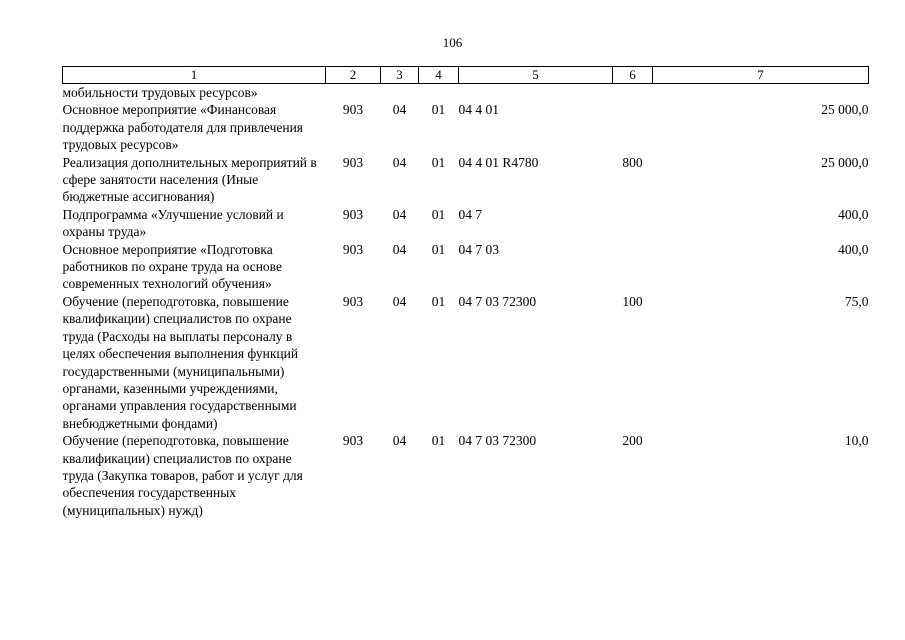  I want to click on page-number: 106, so click(452, 42).